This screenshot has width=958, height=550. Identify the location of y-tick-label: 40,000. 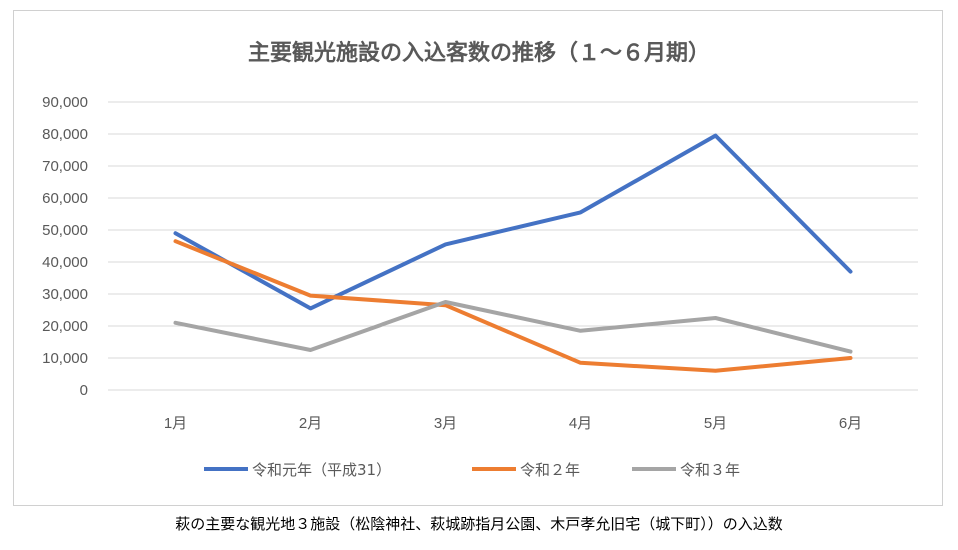
(65, 262).